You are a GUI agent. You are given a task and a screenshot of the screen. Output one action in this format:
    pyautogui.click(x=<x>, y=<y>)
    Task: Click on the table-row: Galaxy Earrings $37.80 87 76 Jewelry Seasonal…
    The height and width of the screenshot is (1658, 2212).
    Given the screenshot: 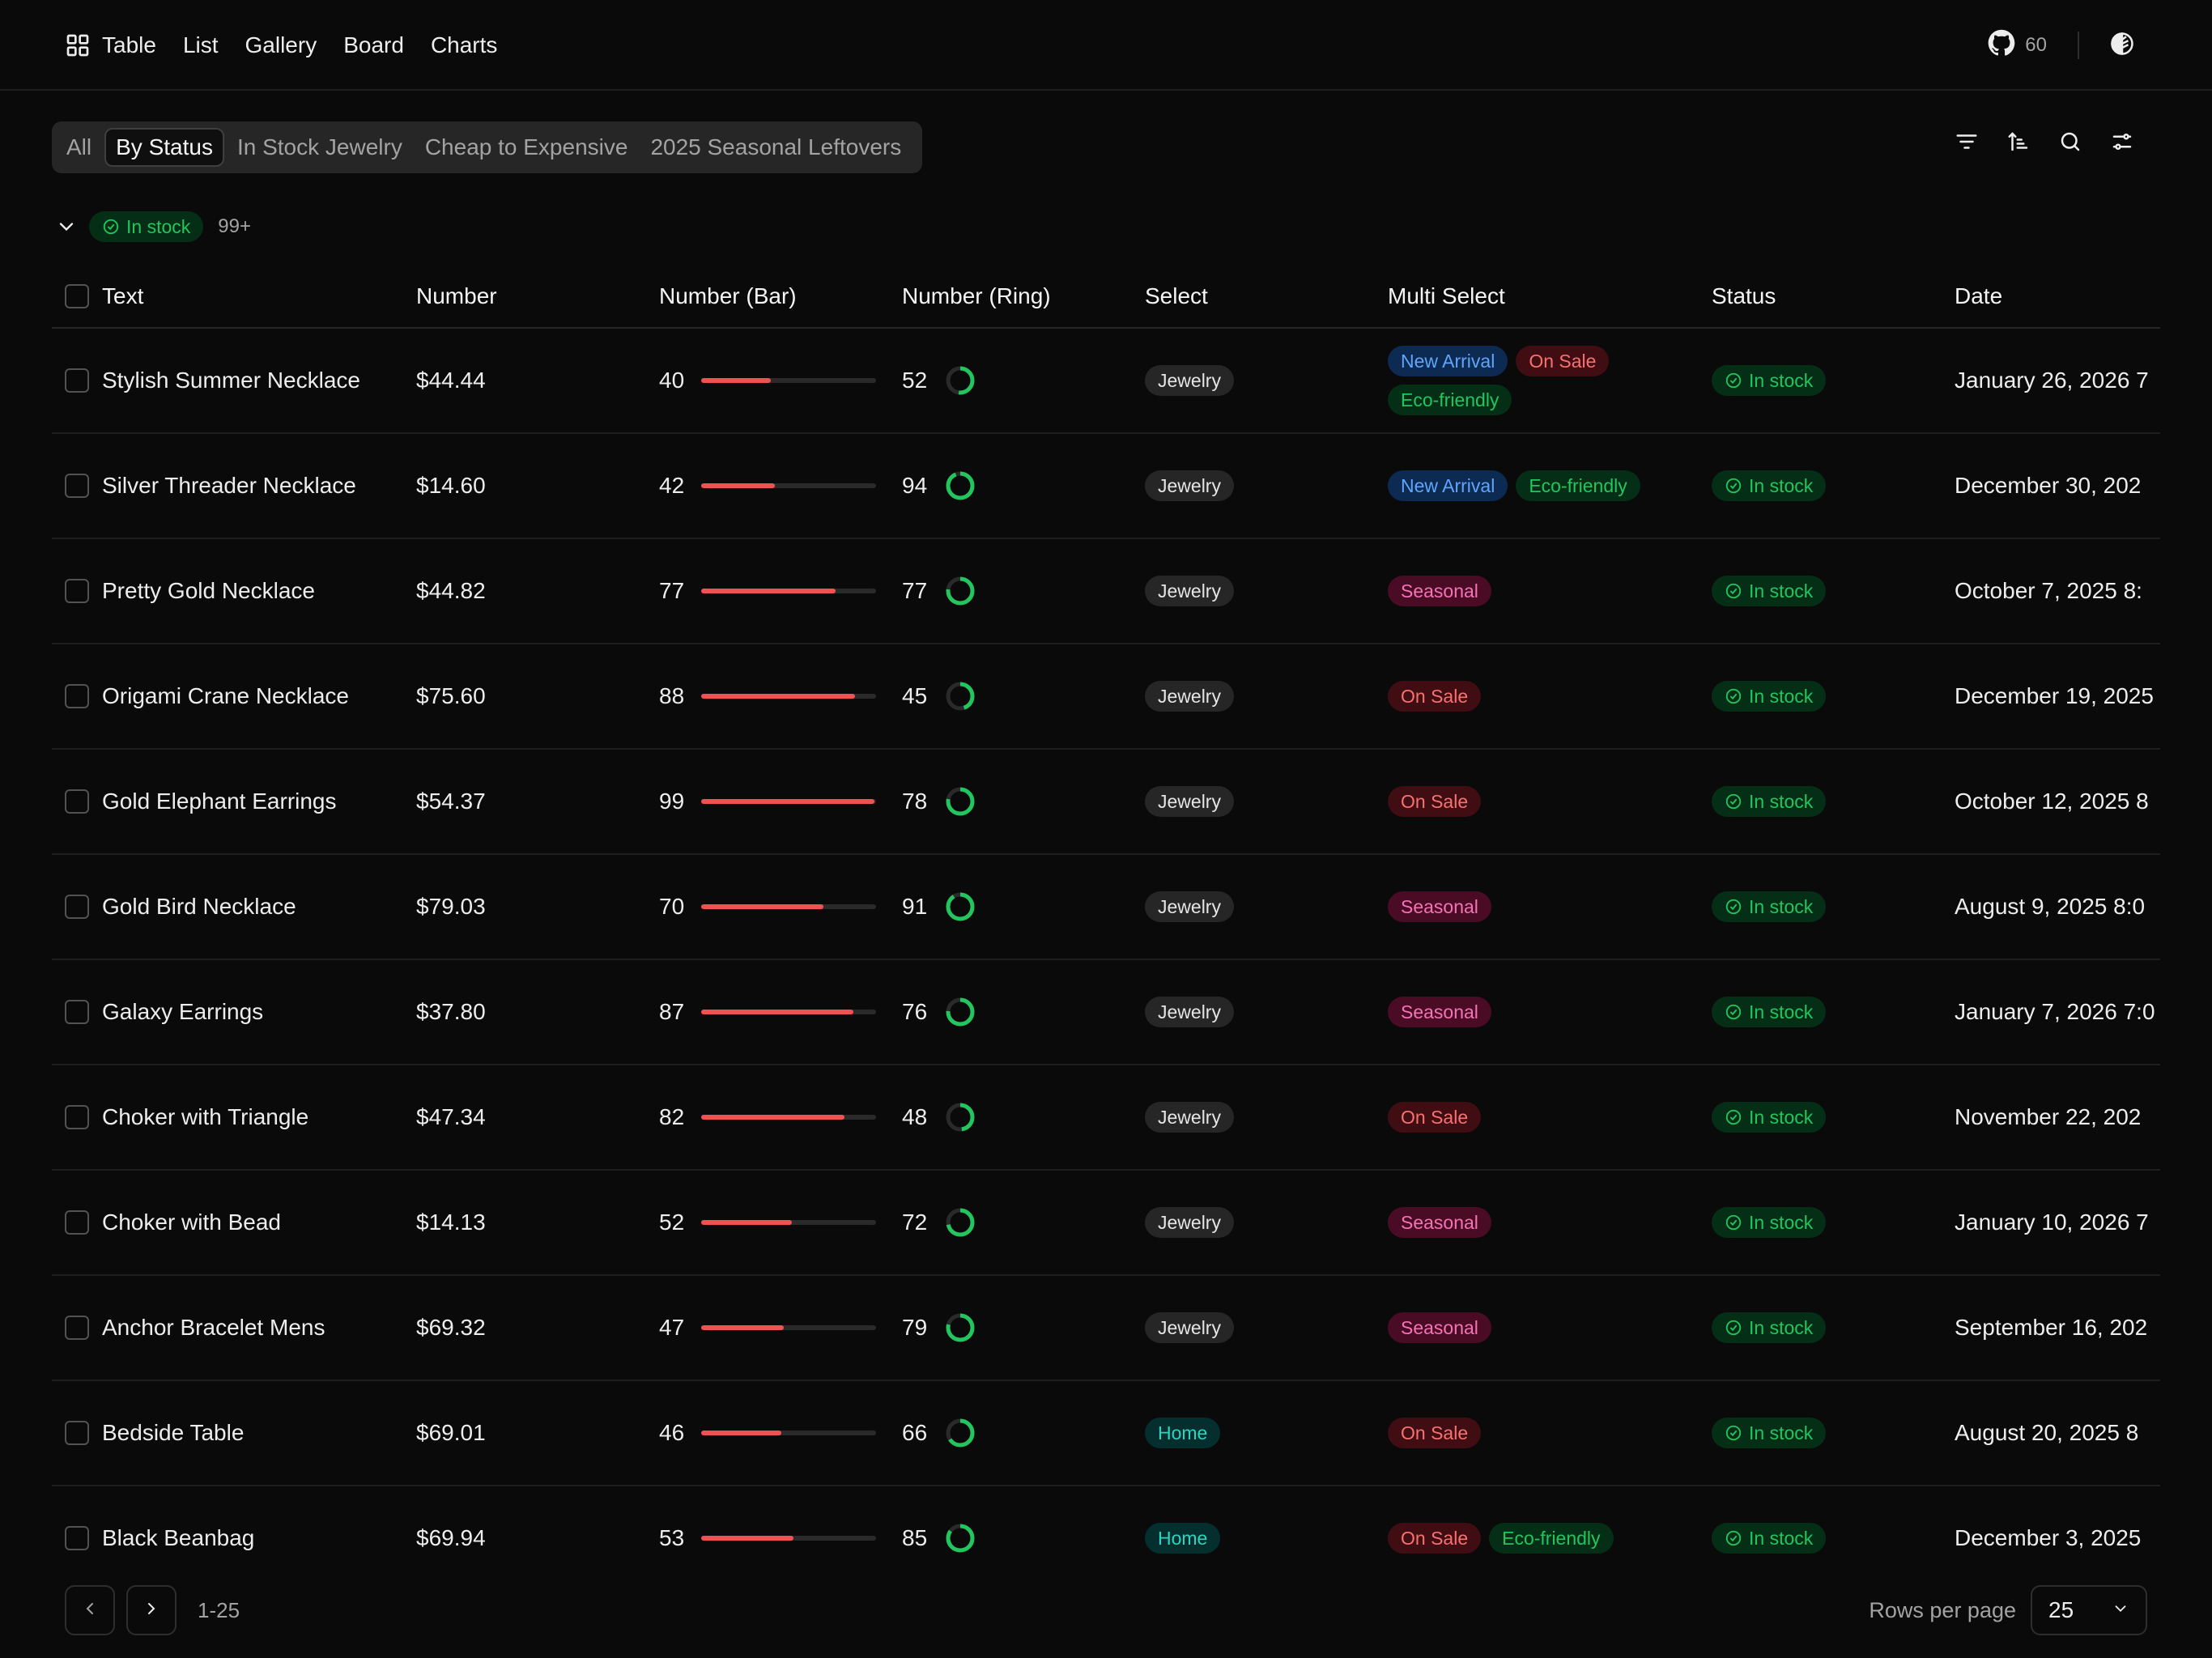 What is the action you would take?
    pyautogui.click(x=1106, y=1012)
    